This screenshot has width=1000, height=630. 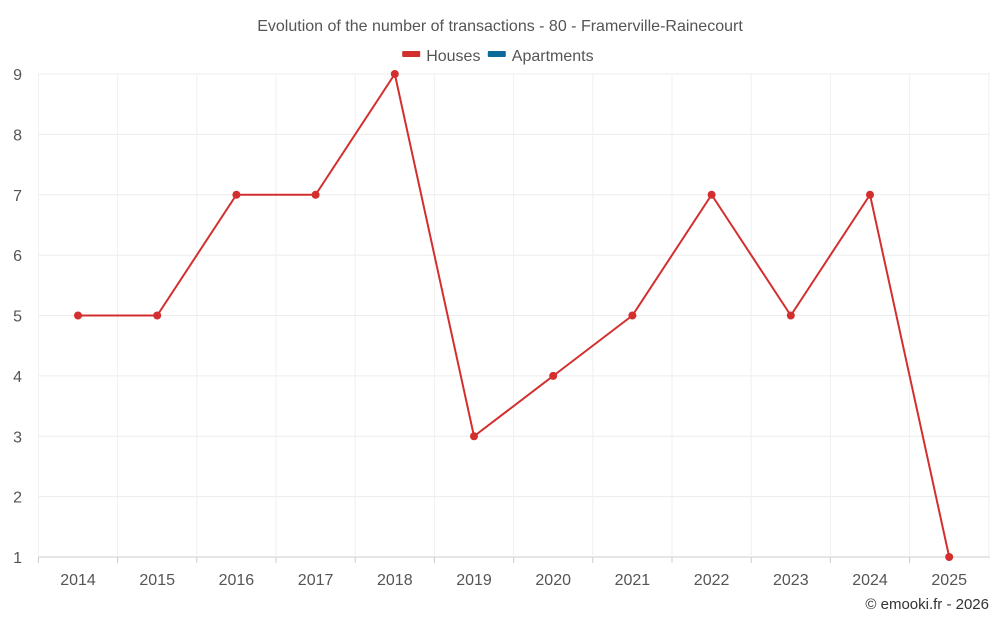 What do you see at coordinates (395, 580) in the screenshot?
I see `x-tick-label: 2018` at bounding box center [395, 580].